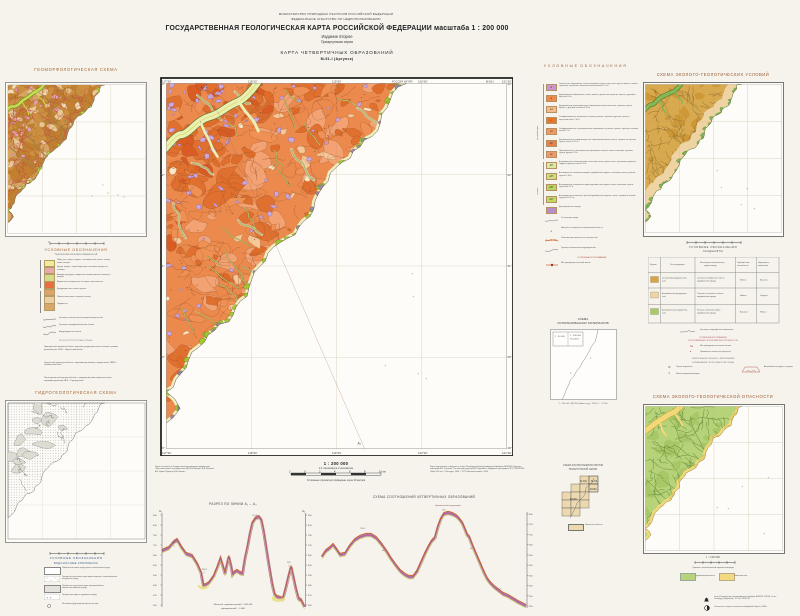  Describe the element at coordinates (583, 481) in the screenshot. I see `svg-text: N-50` at that location.